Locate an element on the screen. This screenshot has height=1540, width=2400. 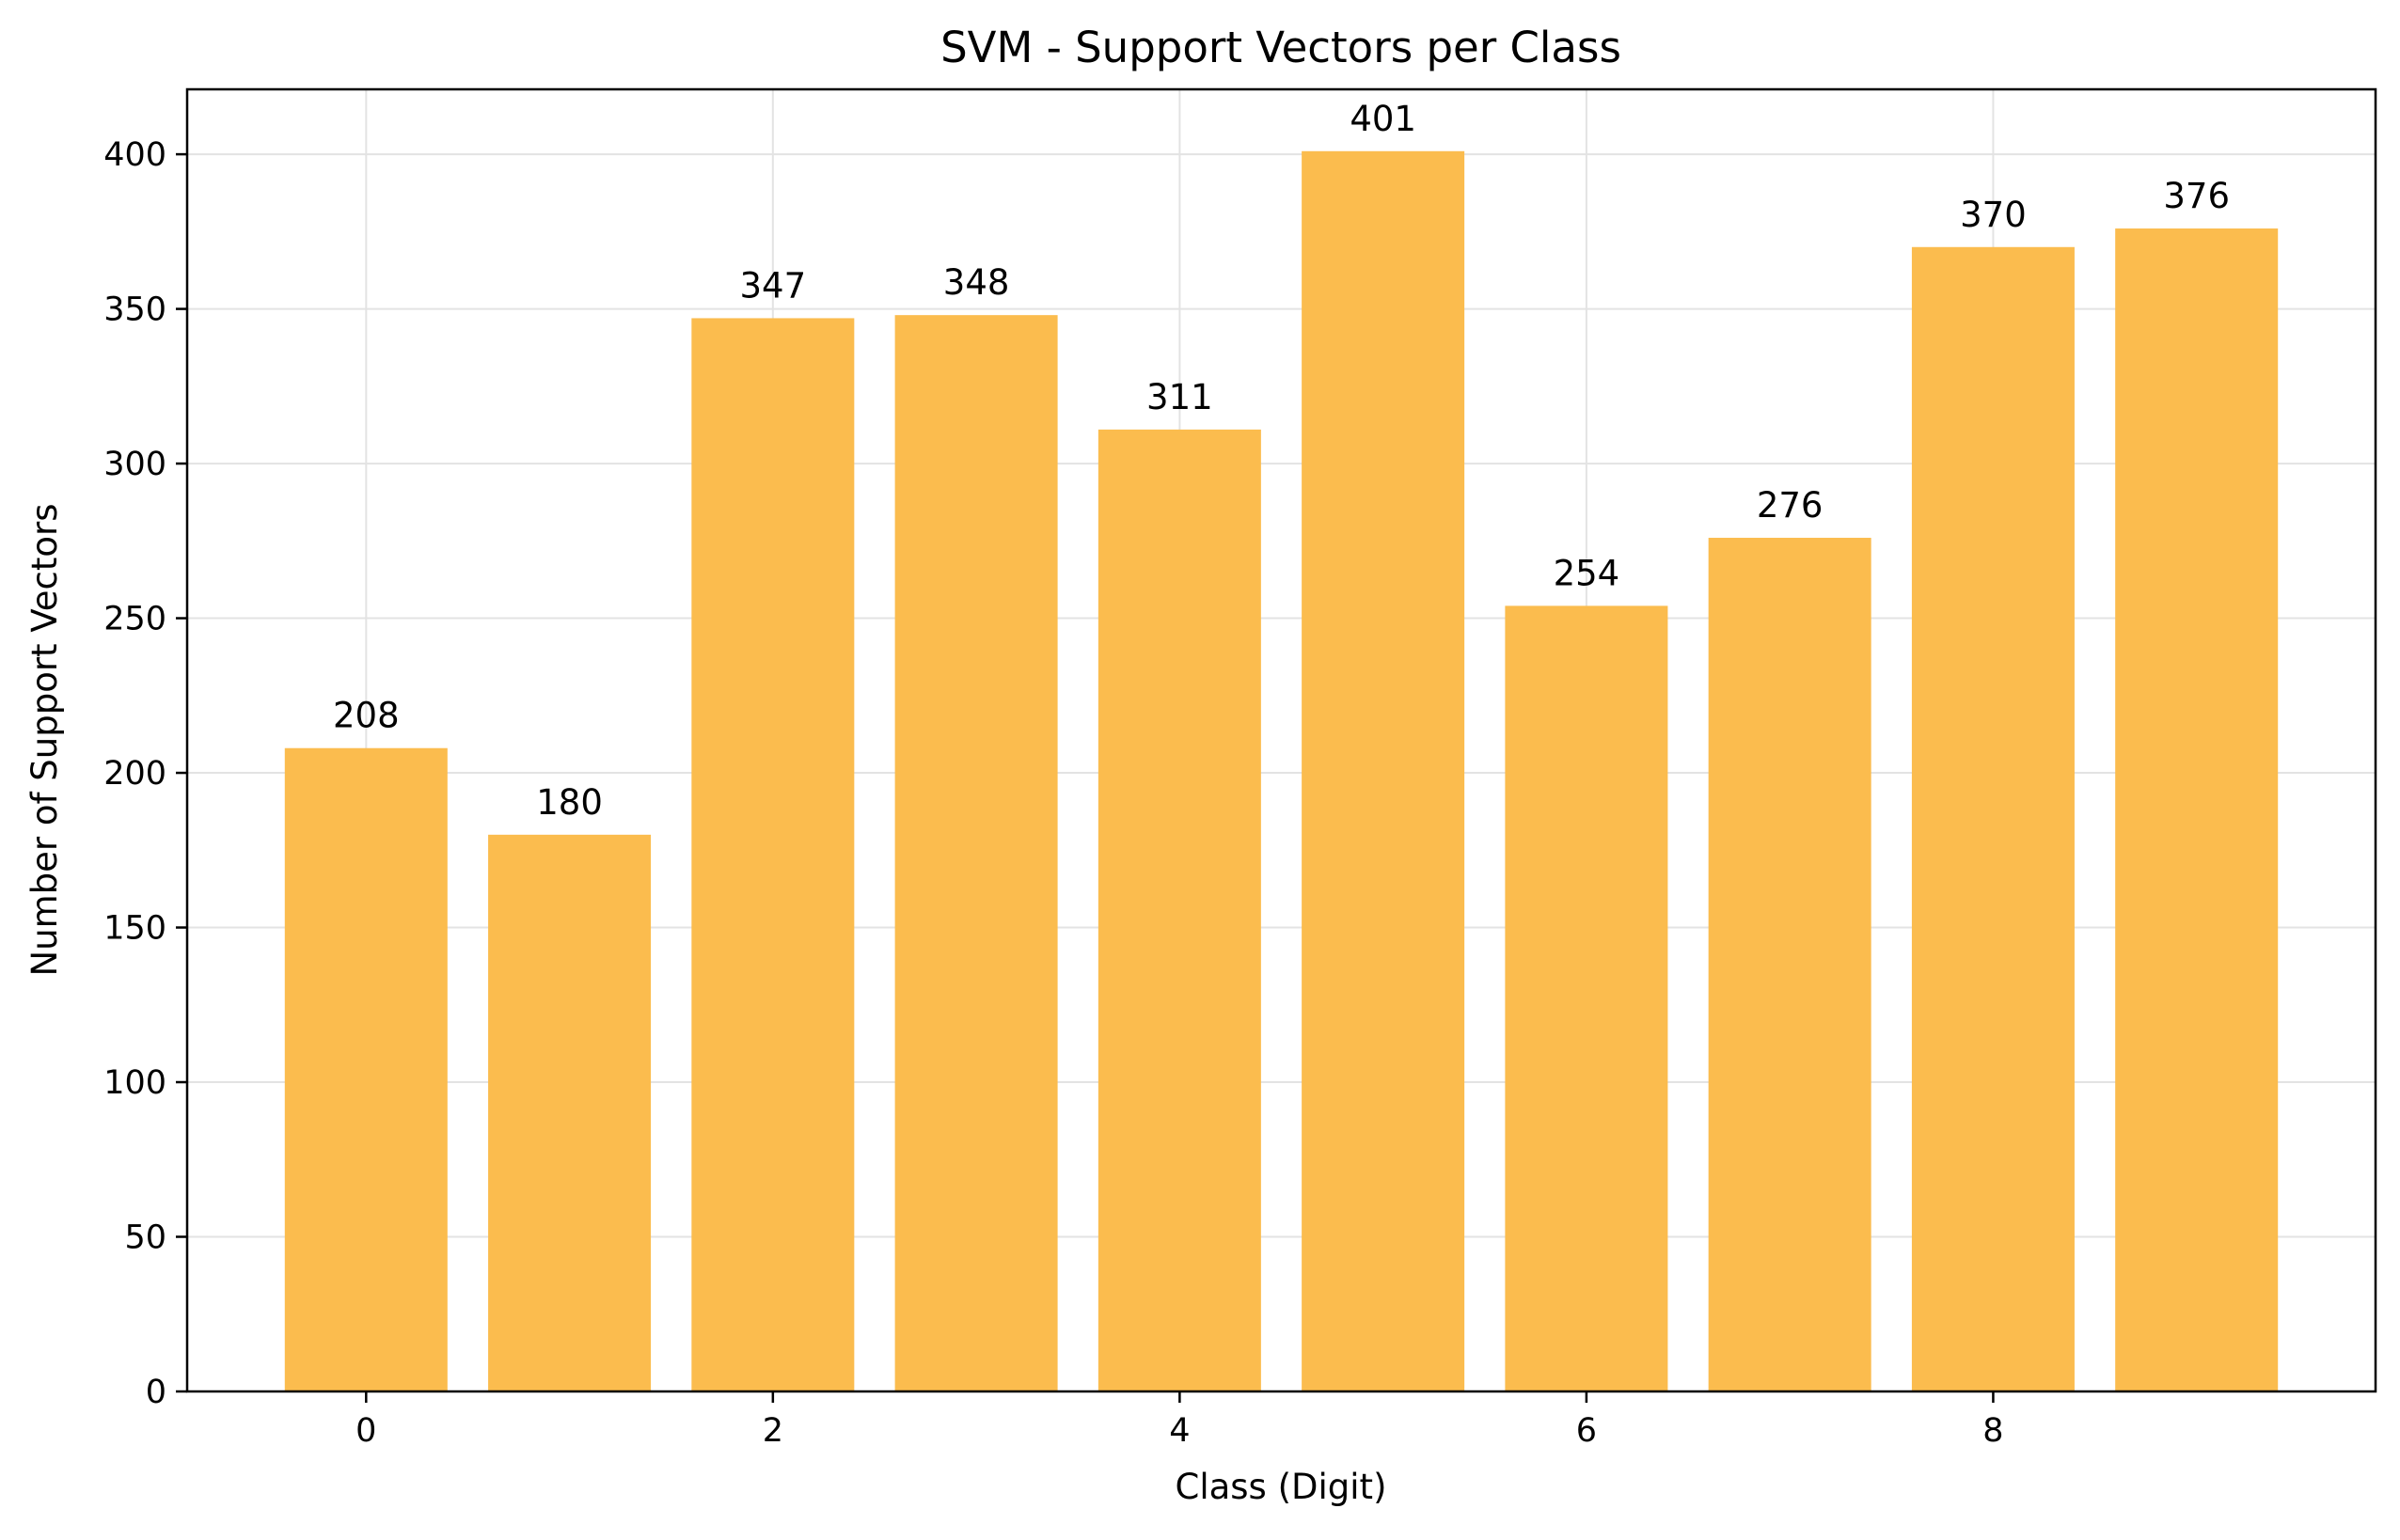
y-tick-label: 200 is located at coordinates (134, 774).